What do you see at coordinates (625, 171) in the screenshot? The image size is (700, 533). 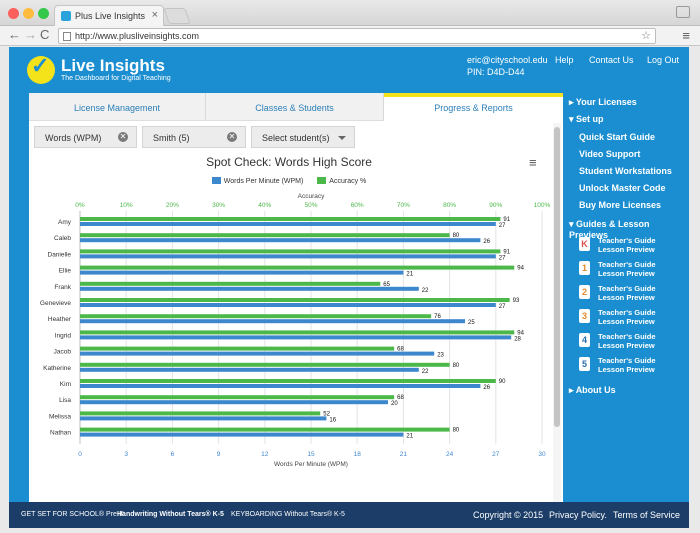 I see `sidebar-student-workstations: Student Workstations` at bounding box center [625, 171].